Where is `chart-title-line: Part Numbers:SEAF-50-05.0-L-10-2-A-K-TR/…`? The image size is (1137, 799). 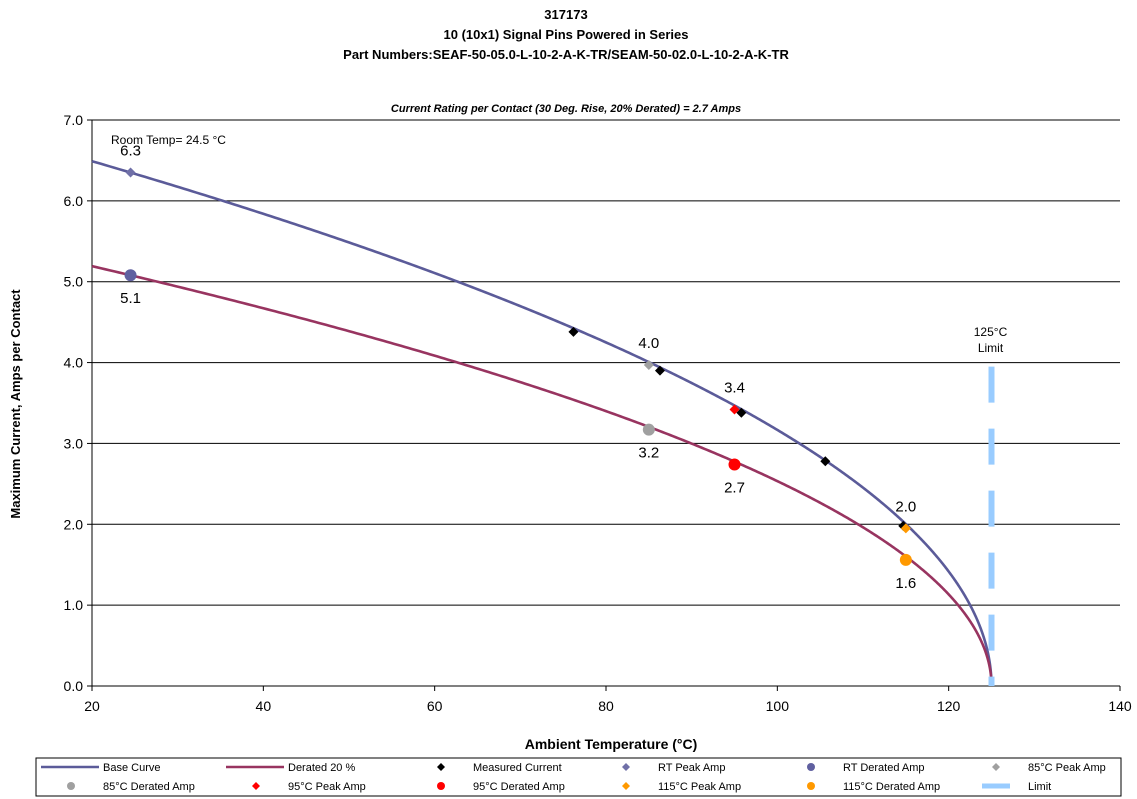 chart-title-line: Part Numbers:SEAF-50-05.0-L-10-2-A-K-TR/… is located at coordinates (566, 54).